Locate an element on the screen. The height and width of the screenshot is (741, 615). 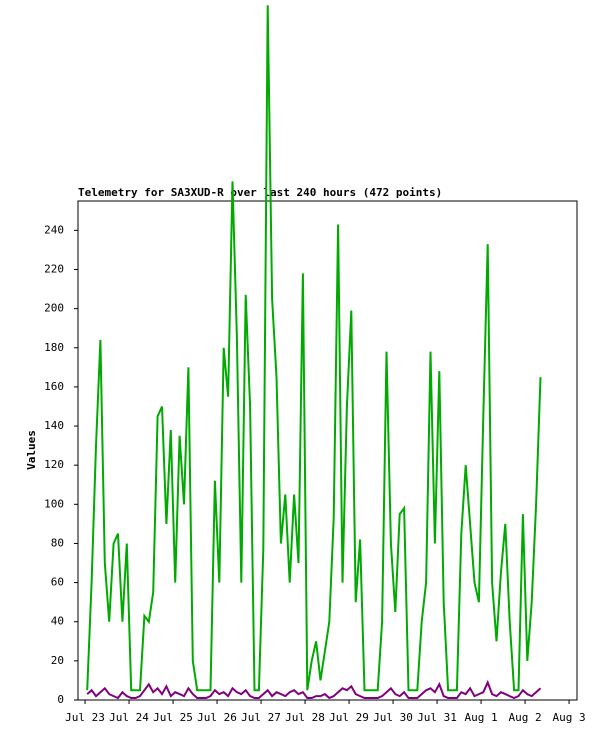
x-tick-label: Aug 3 is located at coordinates (569, 717).